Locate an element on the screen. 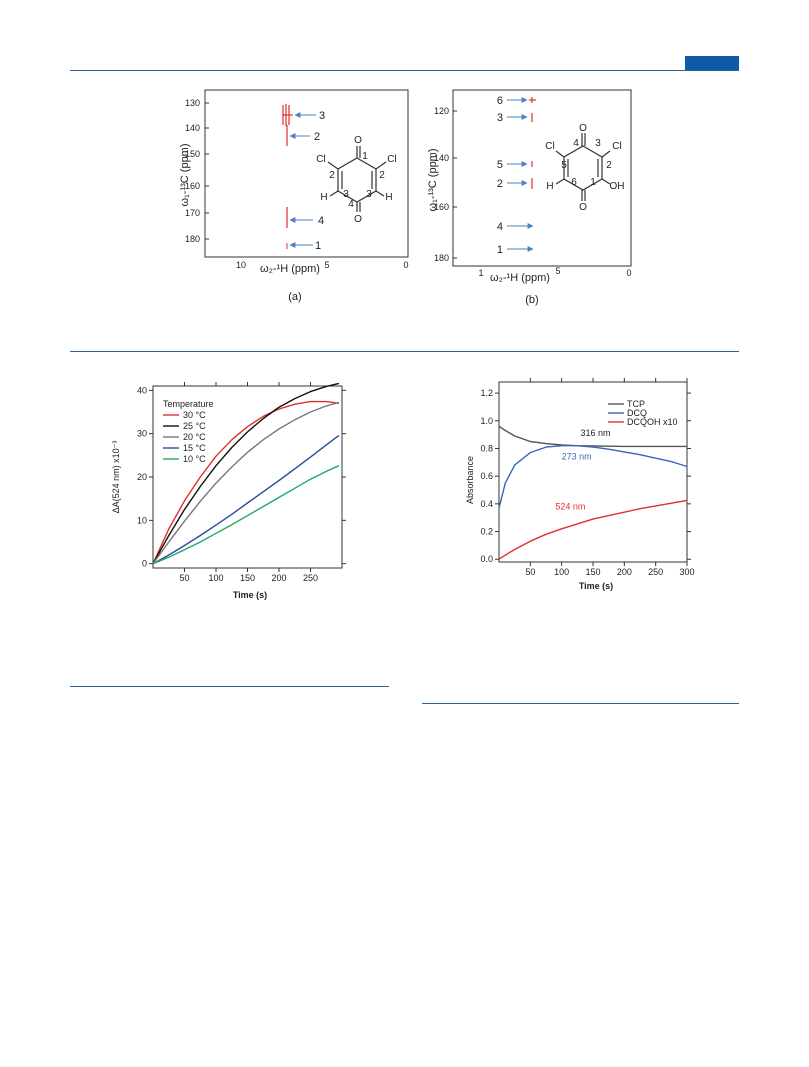 This screenshot has height=1067, width=809. nmr-a-label: 4 is located at coordinates (321, 221).